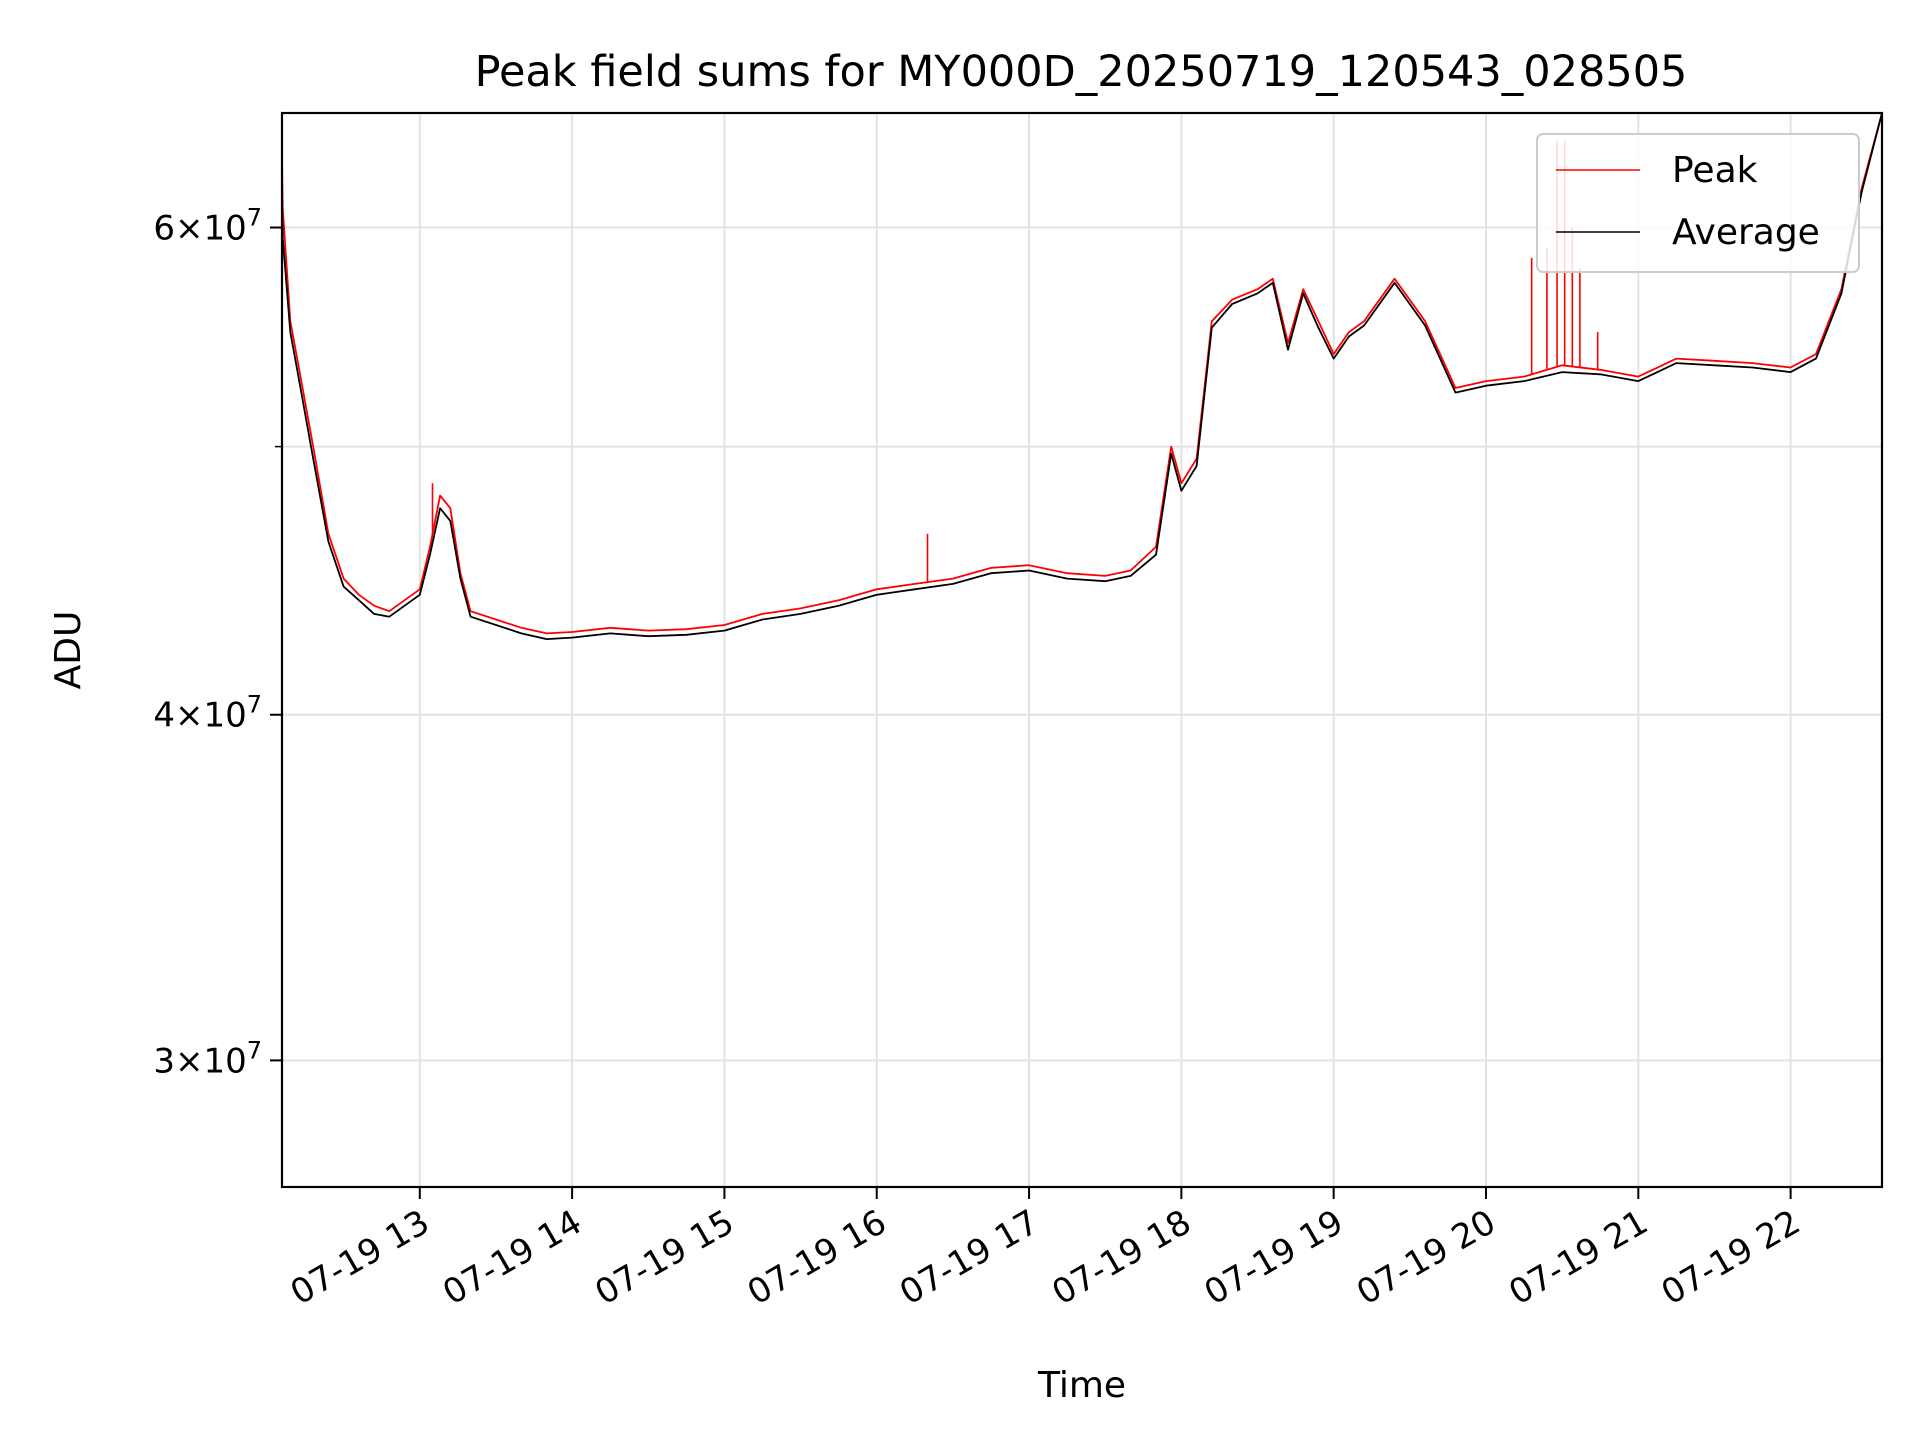 Image resolution: width=1920 pixels, height=1440 pixels. Describe the element at coordinates (1746, 232) in the screenshot. I see `legend-label-average: Average` at that location.